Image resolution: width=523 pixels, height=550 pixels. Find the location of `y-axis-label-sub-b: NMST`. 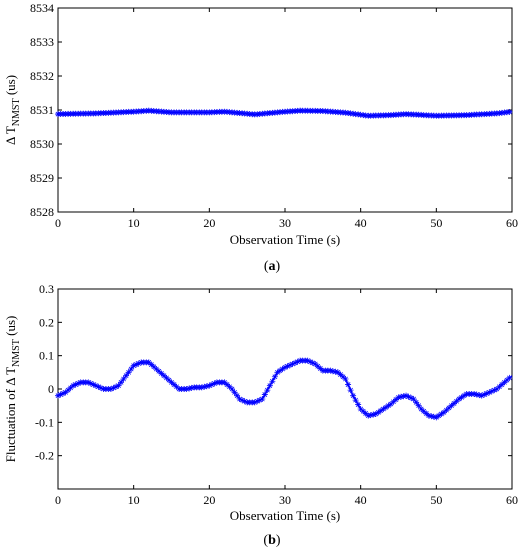

y-axis-label-sub-b: NMST is located at coordinates (16, 353).